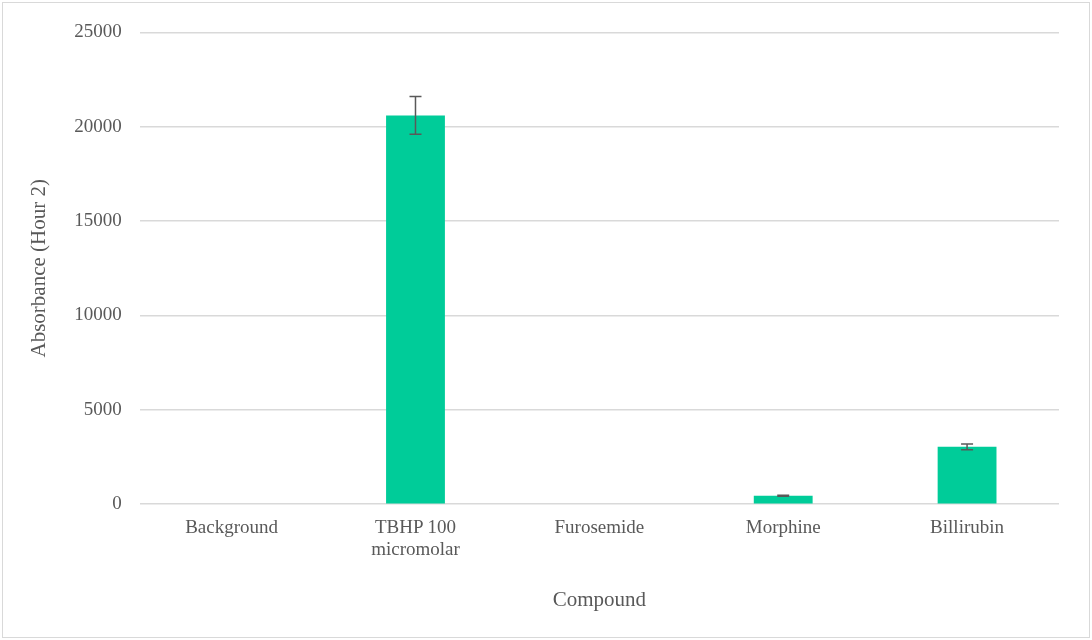 The width and height of the screenshot is (1092, 640). I want to click on x-axis-title: Compound, so click(599, 598).